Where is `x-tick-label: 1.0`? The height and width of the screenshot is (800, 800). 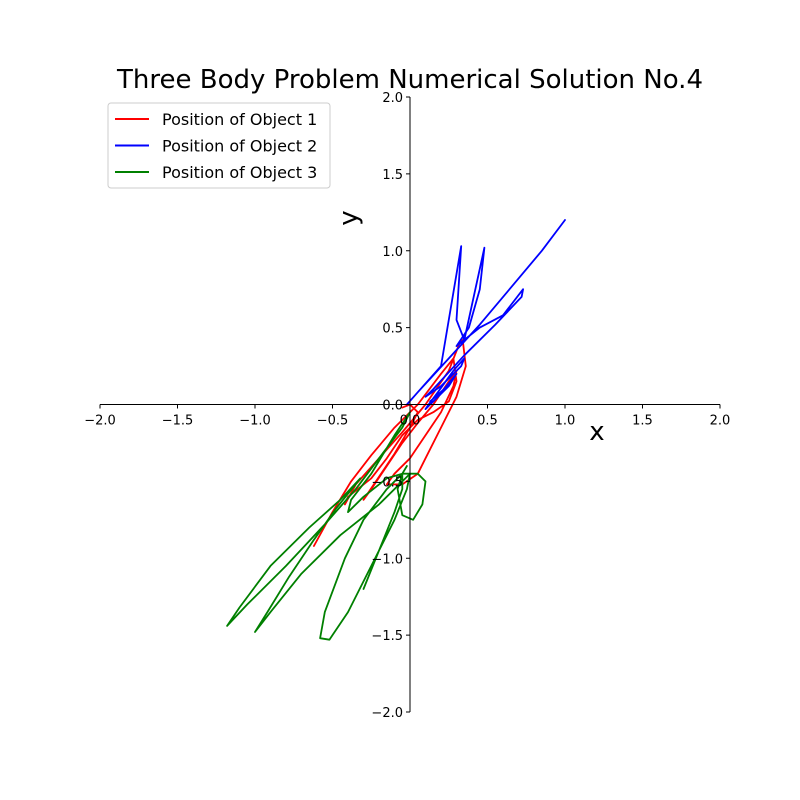 x-tick-label: 1.0 is located at coordinates (565, 421).